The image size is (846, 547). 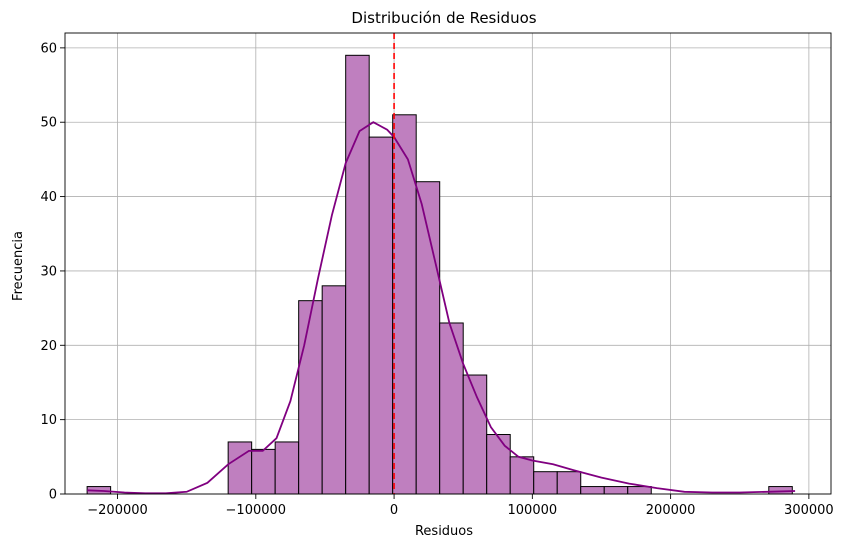 What do you see at coordinates (48, 48) in the screenshot?
I see `y-tick-label-6: 60` at bounding box center [48, 48].